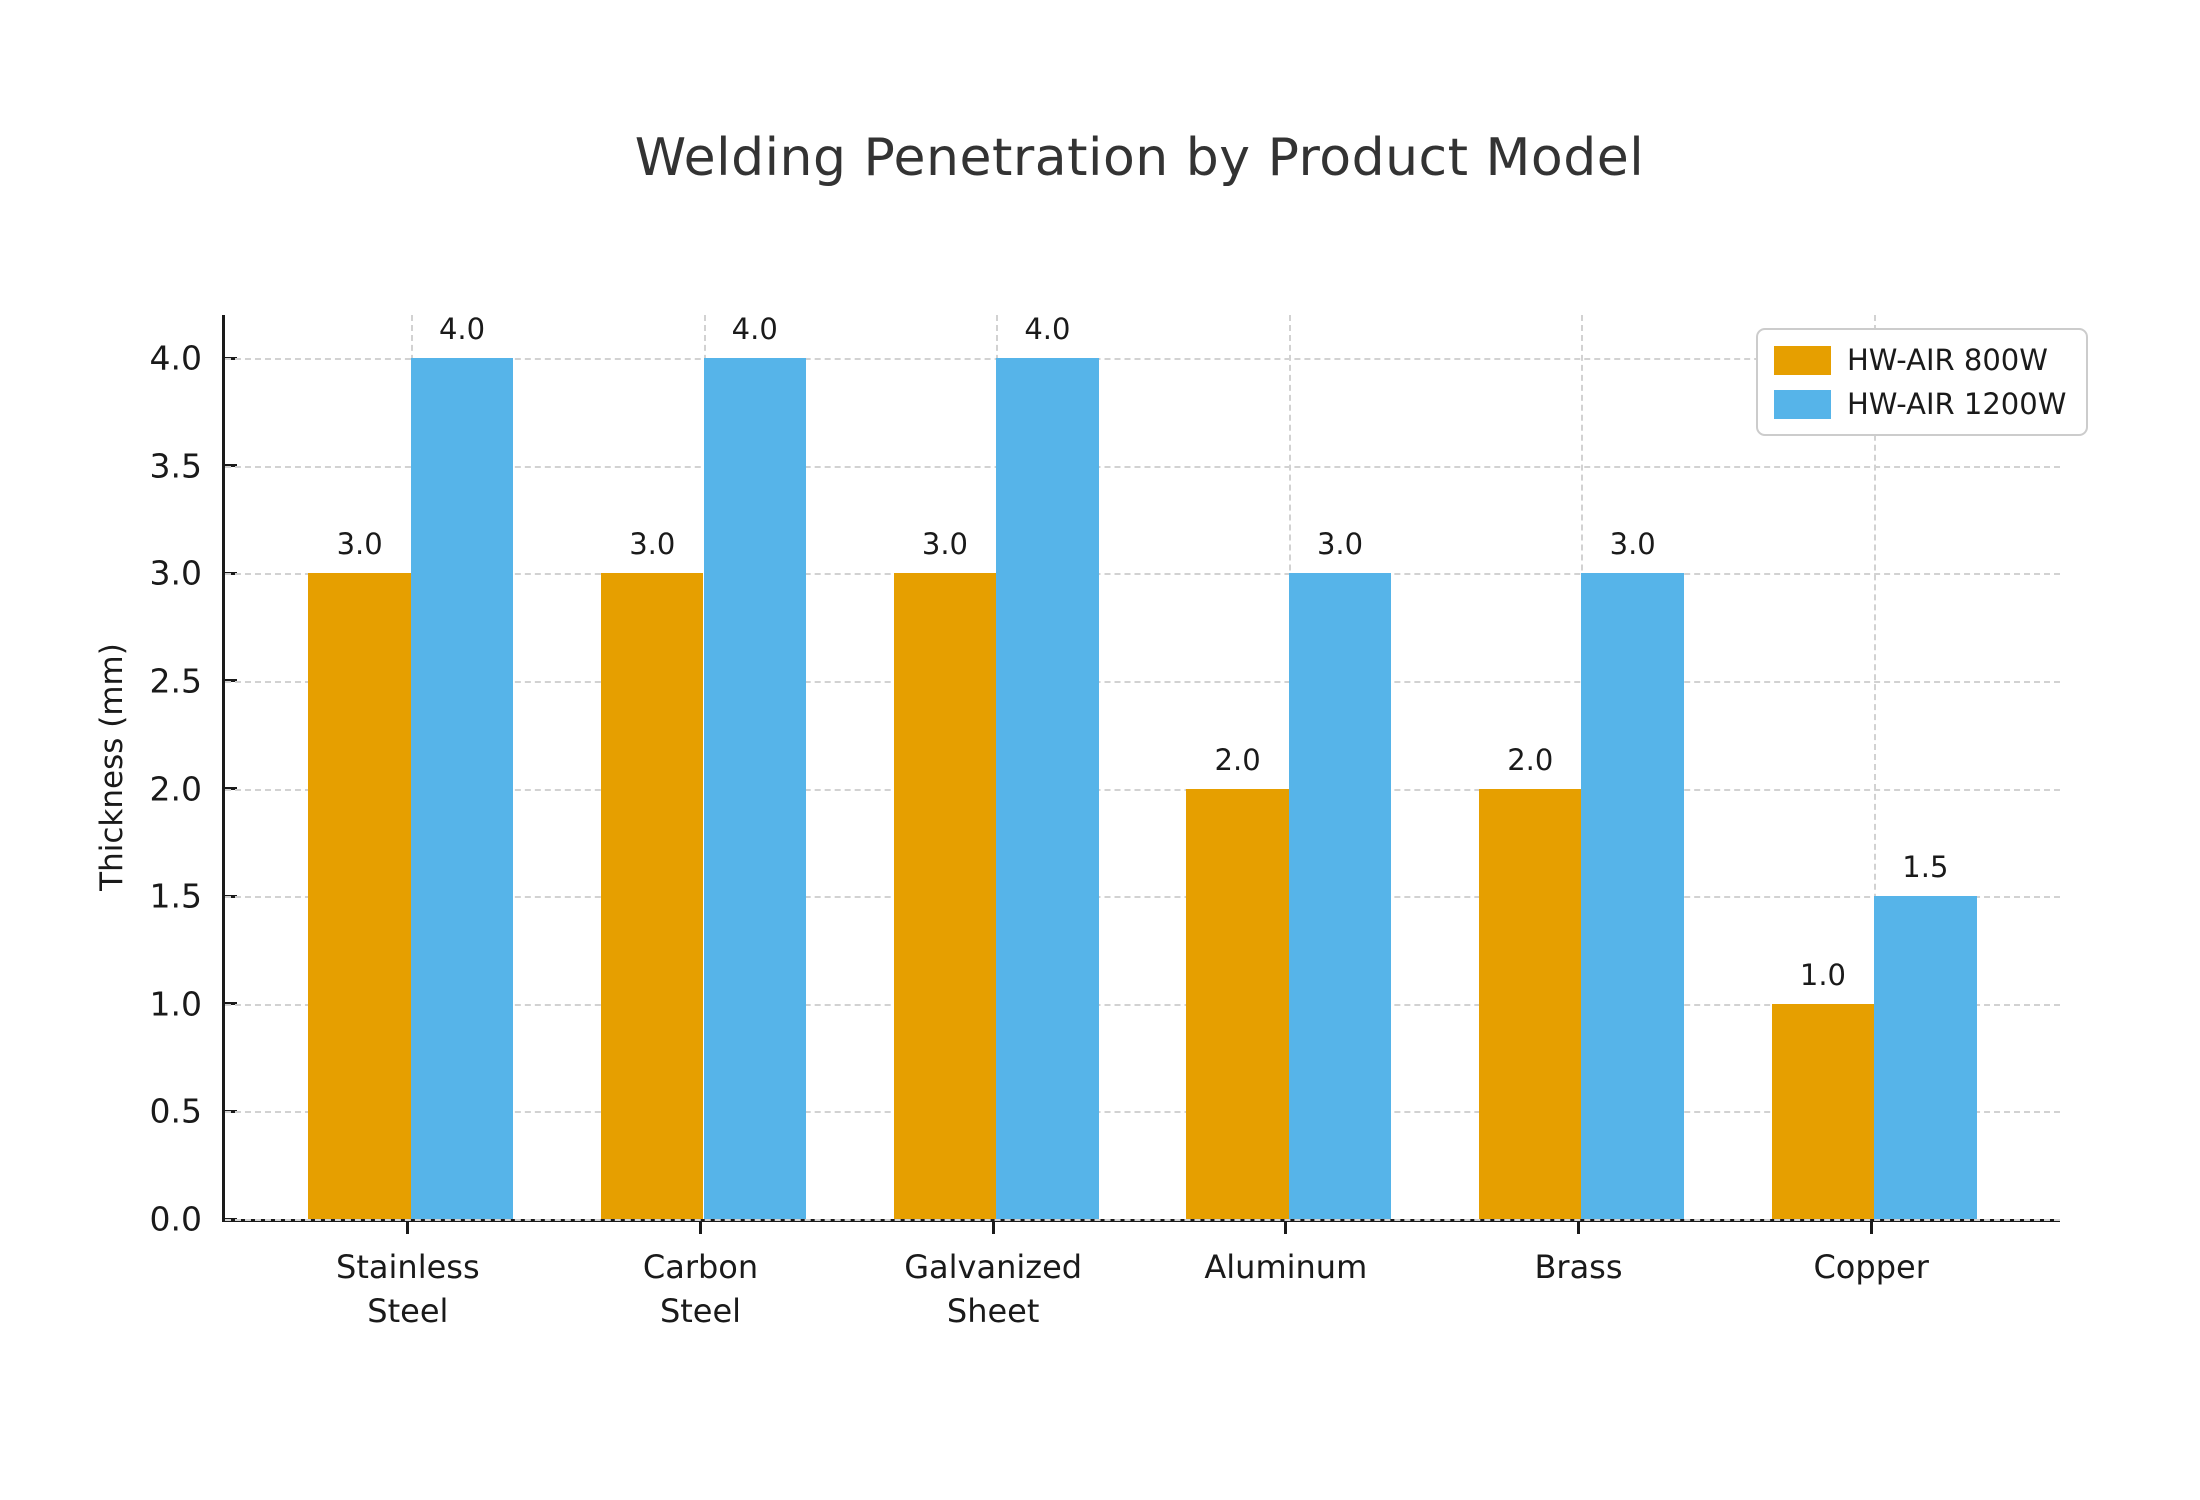 This screenshot has width=2200, height=1500. What do you see at coordinates (175, 1219) in the screenshot?
I see `y-tick-label: 0.0` at bounding box center [175, 1219].